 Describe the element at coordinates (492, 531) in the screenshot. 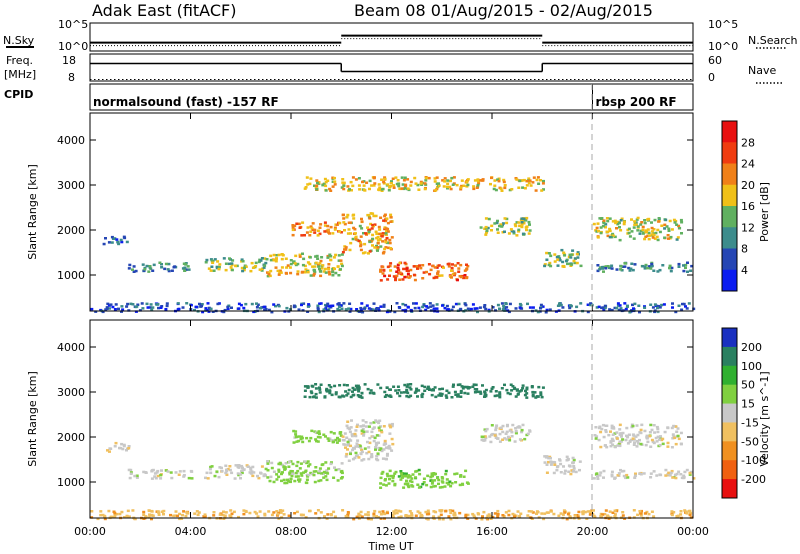

I see `xtick-label: 16:00` at that location.